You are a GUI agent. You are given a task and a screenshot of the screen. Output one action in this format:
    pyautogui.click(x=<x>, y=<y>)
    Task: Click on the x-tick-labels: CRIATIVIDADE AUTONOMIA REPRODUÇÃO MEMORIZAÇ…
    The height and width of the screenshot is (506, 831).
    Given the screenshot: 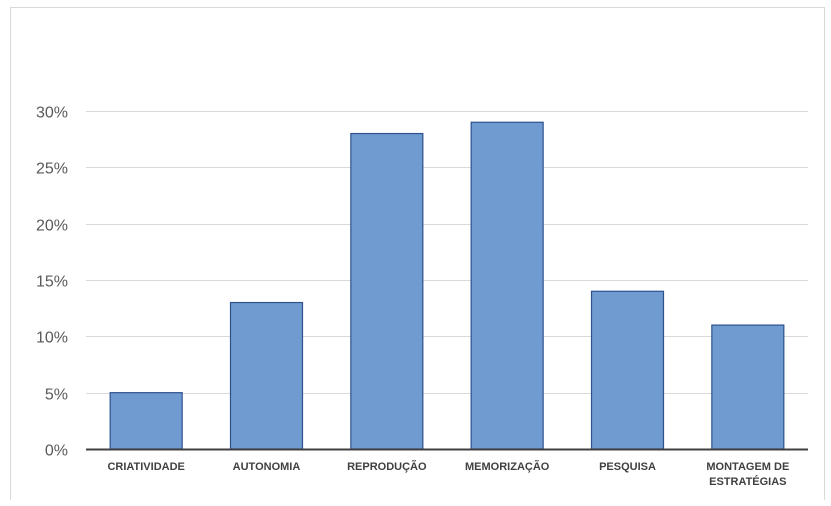 What is the action you would take?
    pyautogui.click(x=448, y=474)
    